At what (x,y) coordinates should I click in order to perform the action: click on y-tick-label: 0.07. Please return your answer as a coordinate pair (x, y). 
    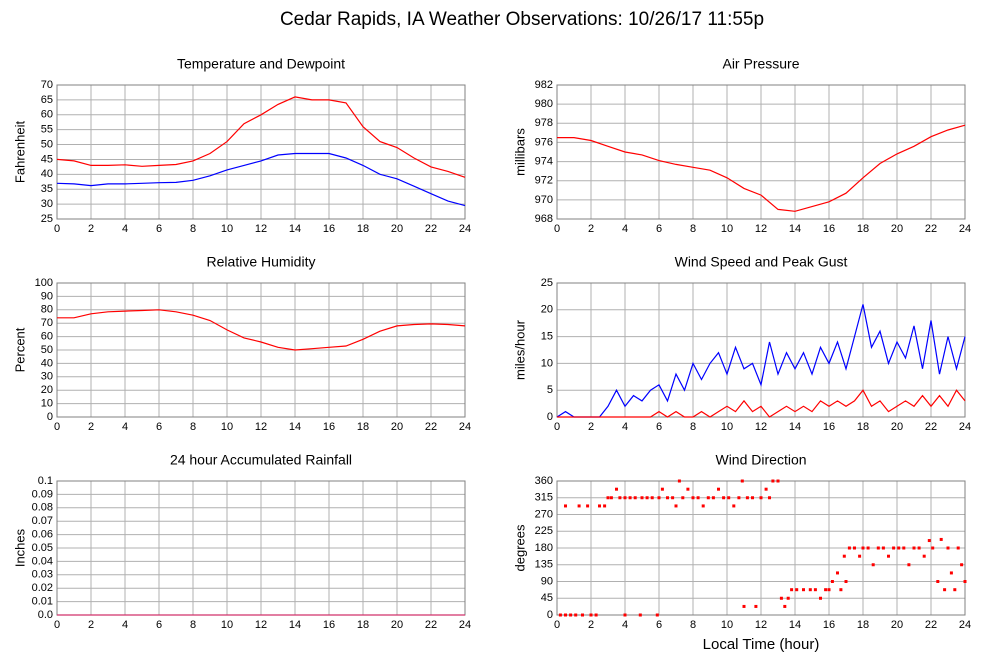
    Looking at the image, I should click on (42, 521).